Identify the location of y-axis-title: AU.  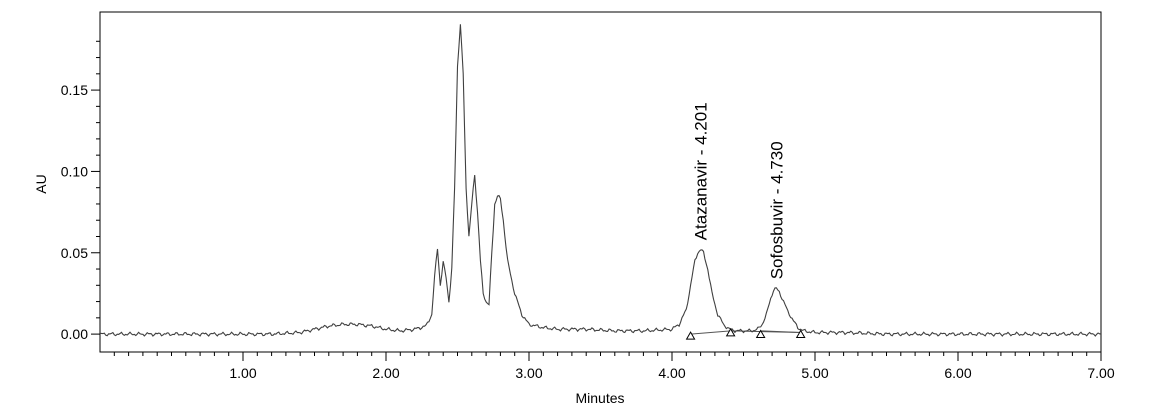
(41, 183).